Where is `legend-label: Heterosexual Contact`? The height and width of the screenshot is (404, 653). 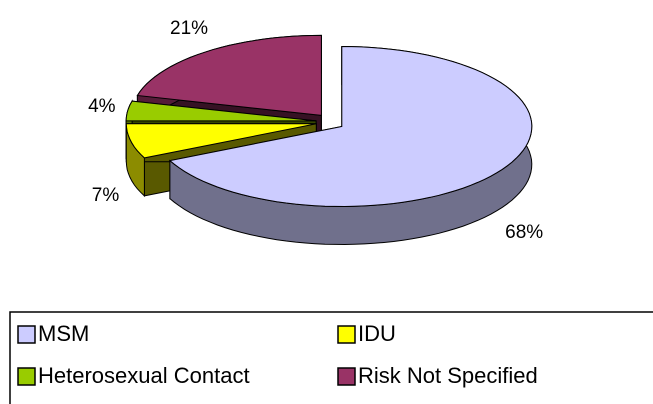 legend-label: Heterosexual Contact is located at coordinates (144, 375).